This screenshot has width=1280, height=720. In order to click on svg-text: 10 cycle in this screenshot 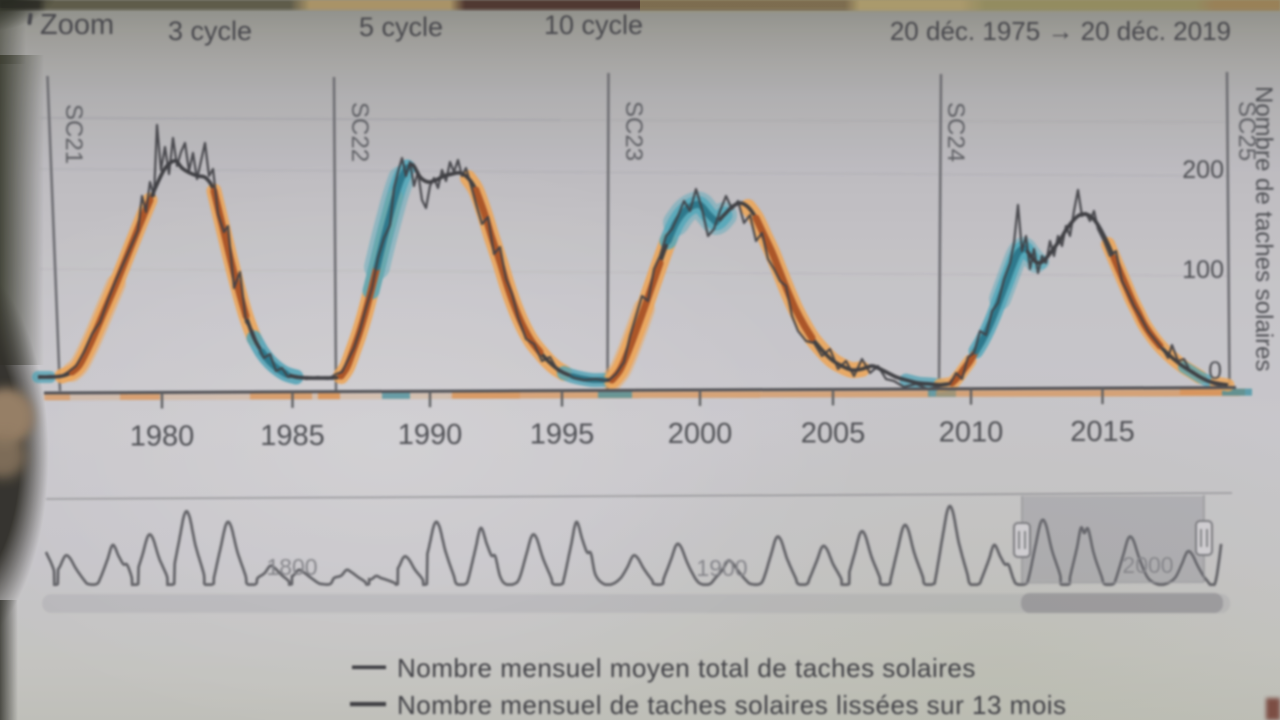, I will do `click(593, 25)`.